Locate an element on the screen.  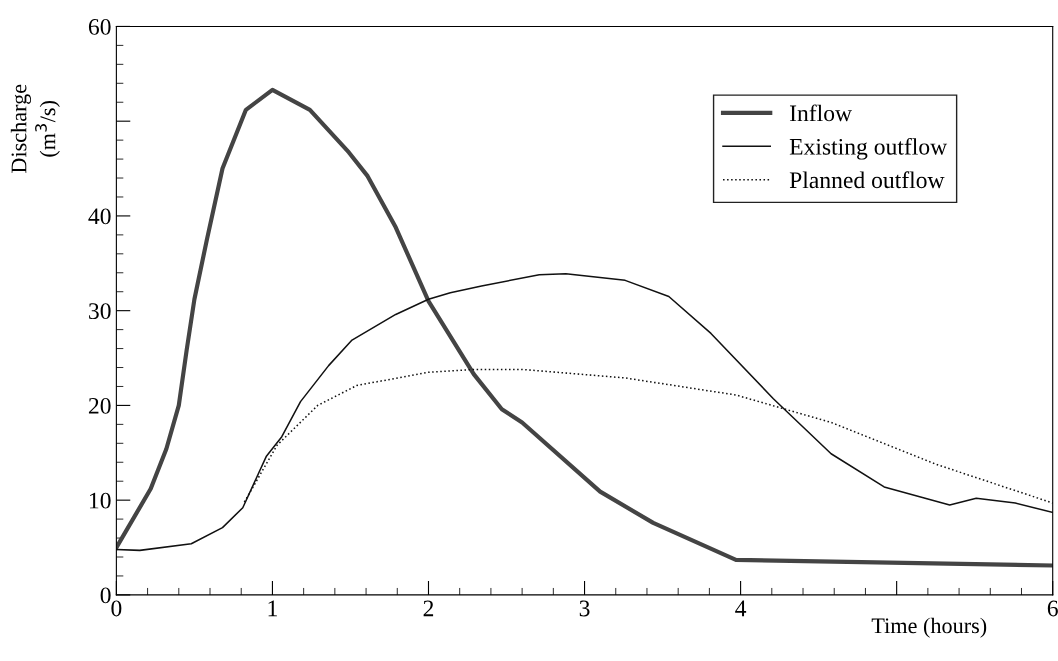
y-tick-label: 30 is located at coordinates (100, 311).